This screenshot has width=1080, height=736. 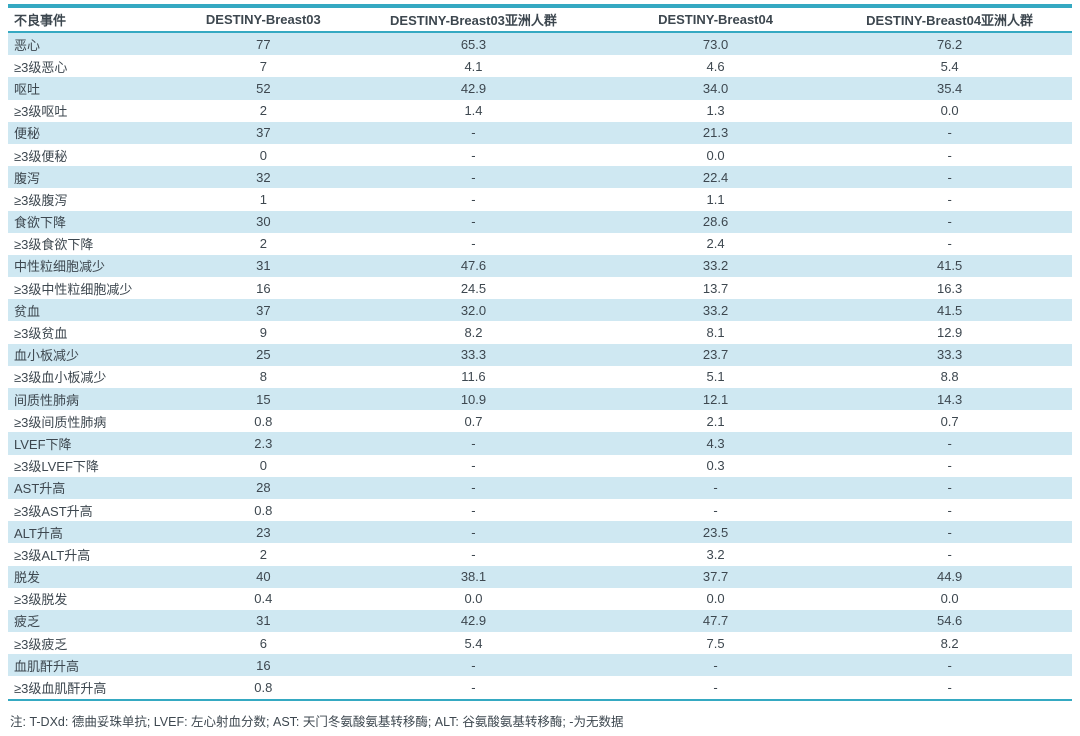 I want to click on table-row: 恶心 77 65.3 73.0 76.2, so click(x=540, y=44).